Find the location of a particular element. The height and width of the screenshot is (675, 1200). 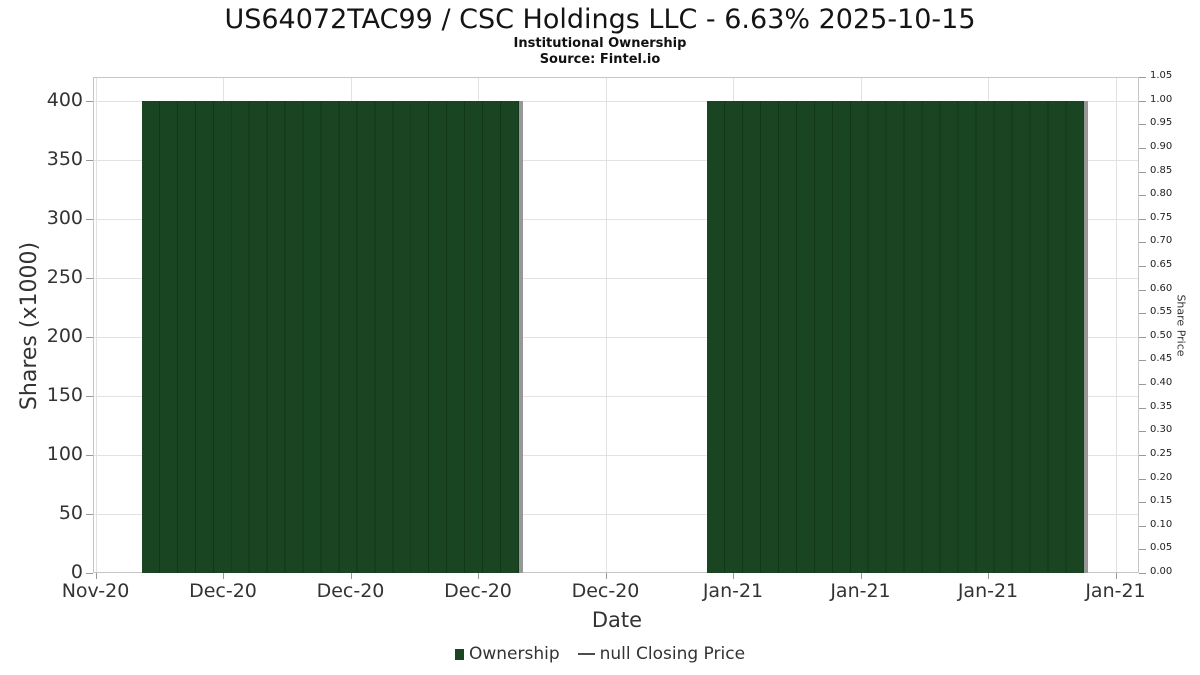

chart-source: Source: Fintel.io is located at coordinates (600, 59).